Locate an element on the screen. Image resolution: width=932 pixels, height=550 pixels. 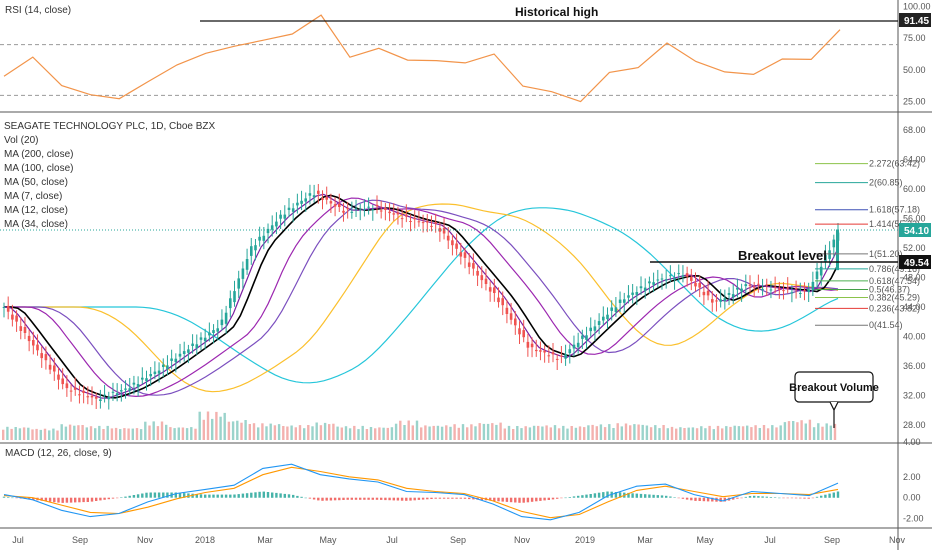
rsi-tick-label: 75.00 is located at coordinates (914, 38).